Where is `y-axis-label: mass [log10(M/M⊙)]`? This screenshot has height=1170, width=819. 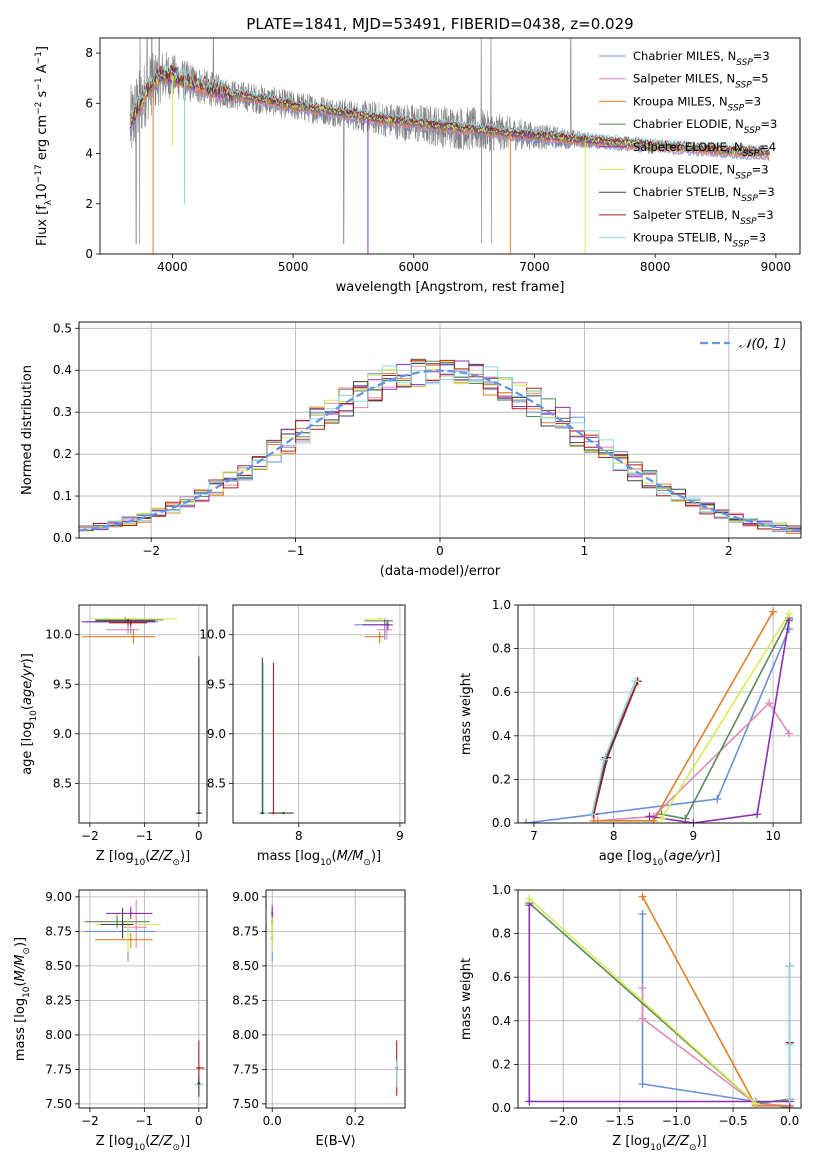
y-axis-label: mass [log10(M/M⊙)] is located at coordinates (22, 999).